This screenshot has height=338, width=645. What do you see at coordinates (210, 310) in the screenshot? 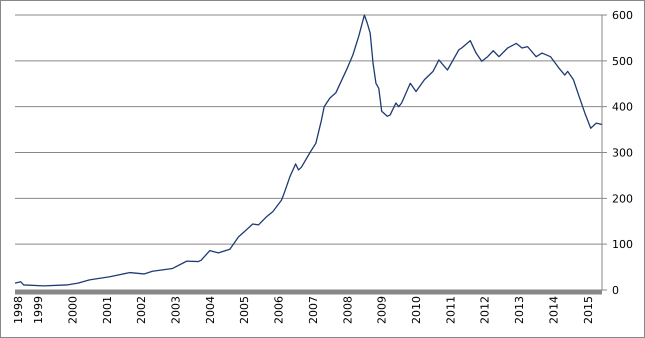
I see `x-tick-label: 2004` at bounding box center [210, 310].